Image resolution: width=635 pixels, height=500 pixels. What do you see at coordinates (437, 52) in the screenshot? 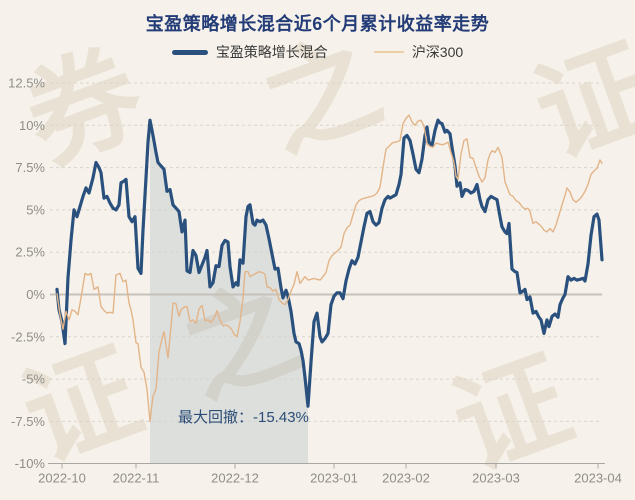
I see `legend-label: 沪深300` at bounding box center [437, 52].